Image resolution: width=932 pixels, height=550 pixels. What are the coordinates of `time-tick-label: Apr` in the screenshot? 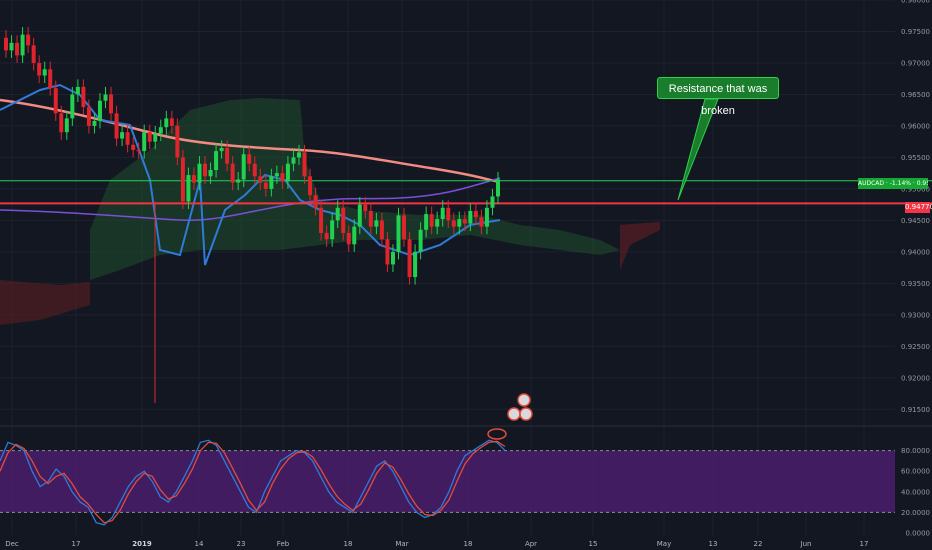 It's located at (531, 544).